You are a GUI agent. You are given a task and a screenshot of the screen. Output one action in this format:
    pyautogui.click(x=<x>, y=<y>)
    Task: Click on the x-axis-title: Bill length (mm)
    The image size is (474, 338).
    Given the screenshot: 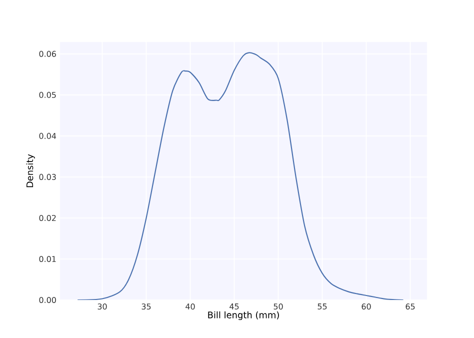 What is the action you would take?
    pyautogui.click(x=243, y=315)
    